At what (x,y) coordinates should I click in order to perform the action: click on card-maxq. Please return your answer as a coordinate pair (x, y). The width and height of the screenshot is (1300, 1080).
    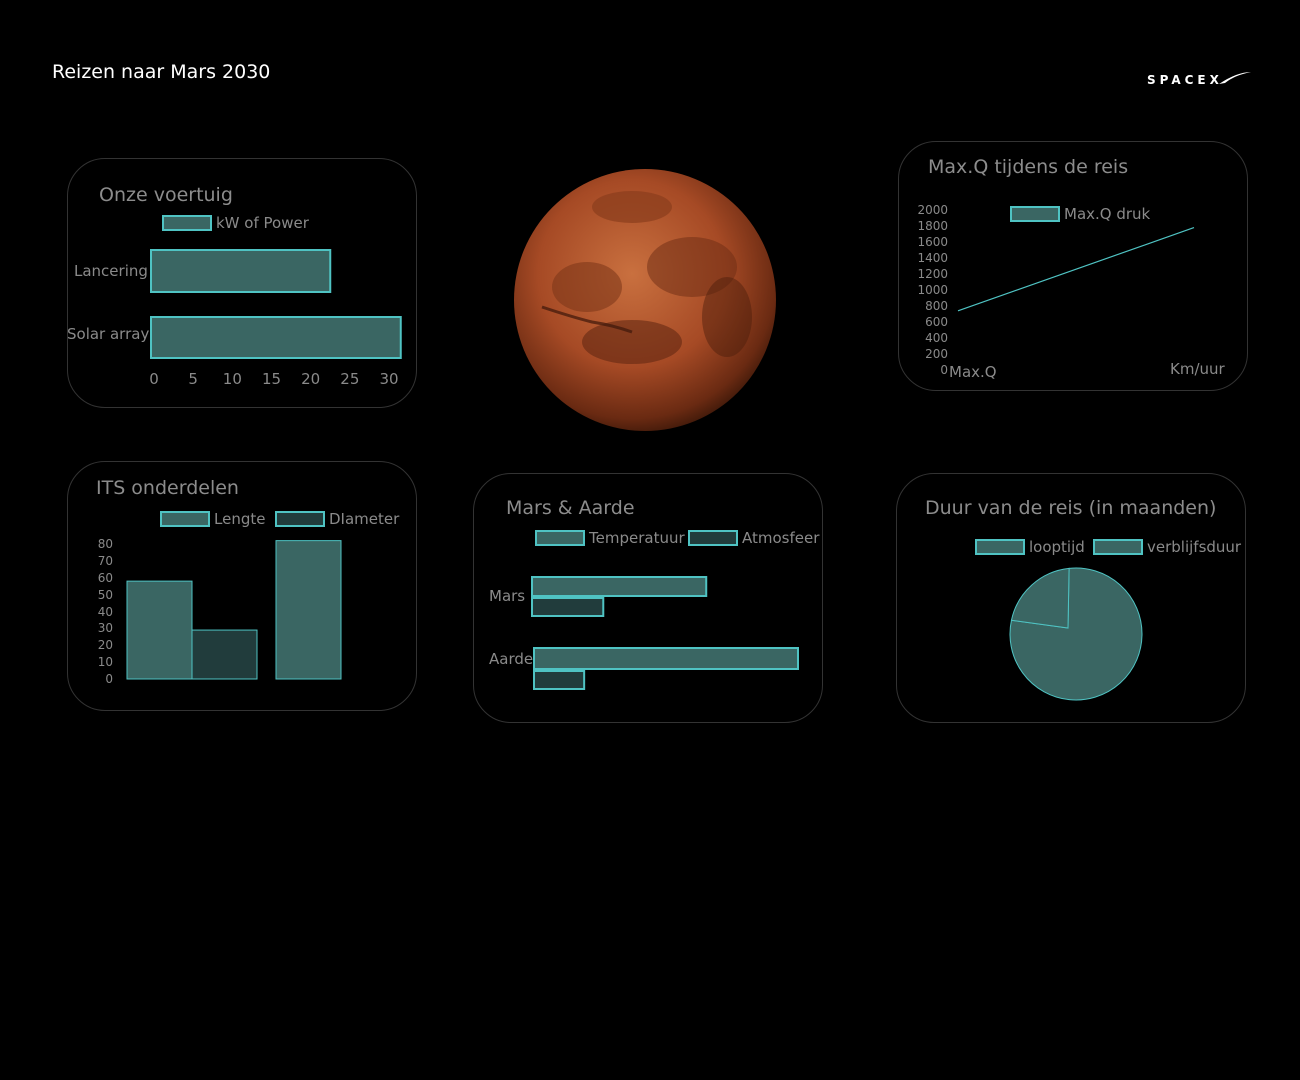
    Looking at the image, I should click on (1073, 266).